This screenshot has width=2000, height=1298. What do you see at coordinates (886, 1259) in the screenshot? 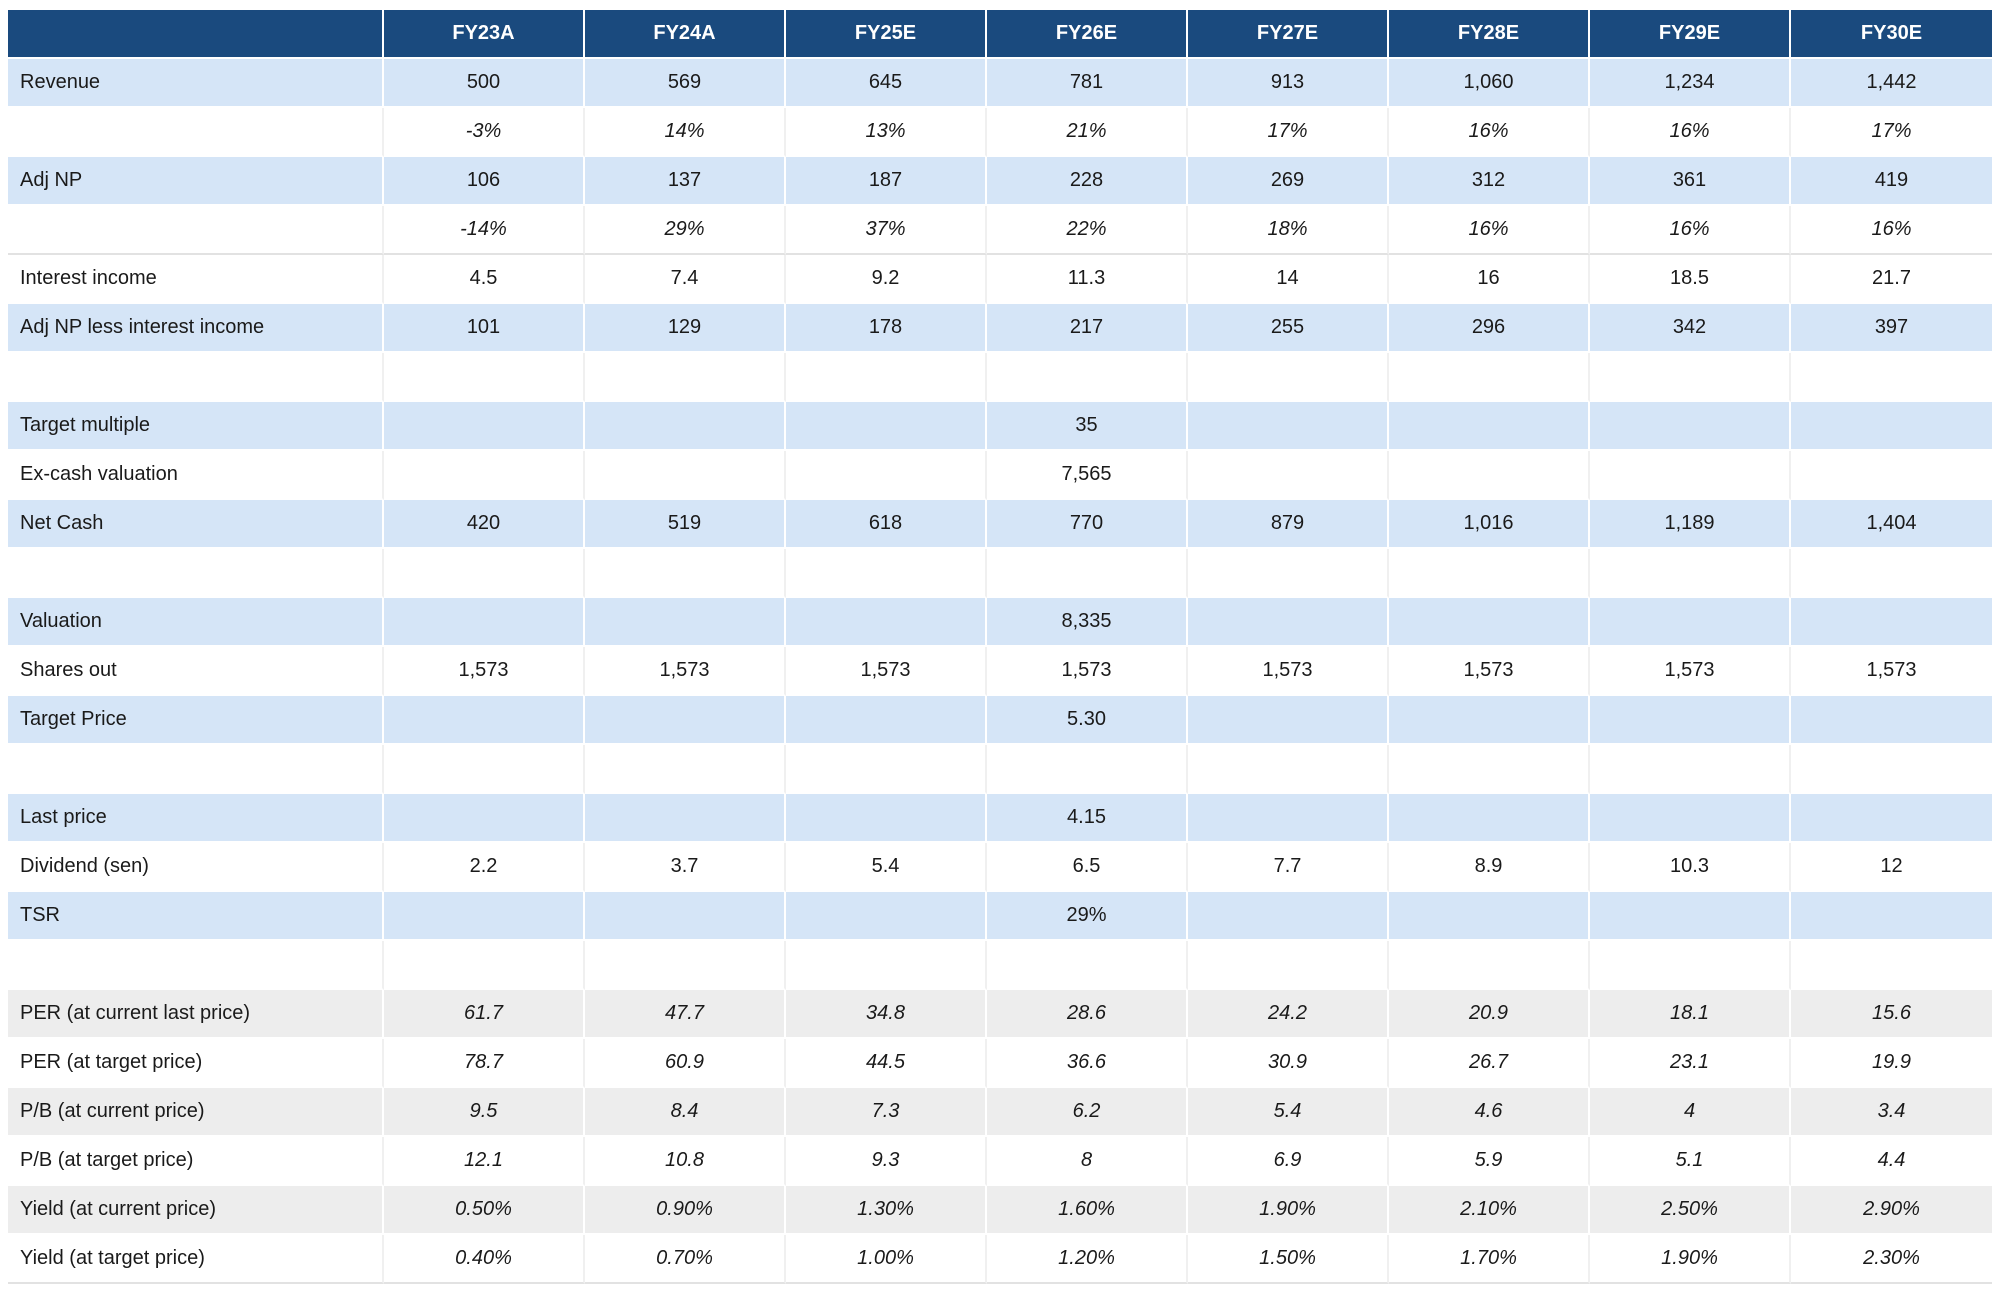
I see `cell: 1.00%` at bounding box center [886, 1259].